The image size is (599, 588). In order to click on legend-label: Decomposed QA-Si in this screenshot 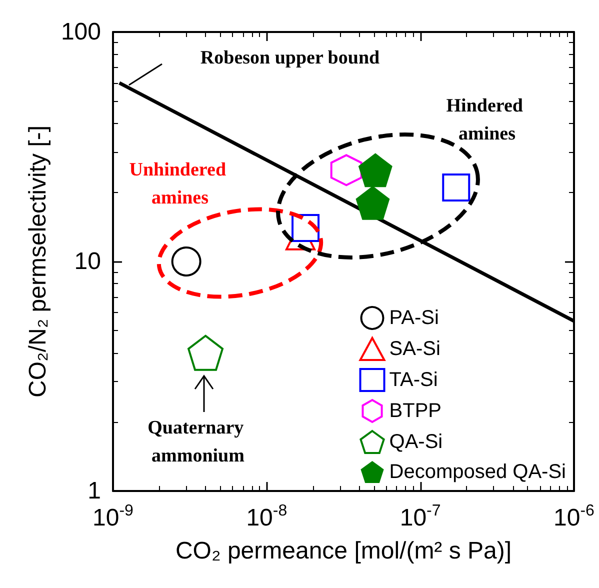, I will do `click(477, 472)`.